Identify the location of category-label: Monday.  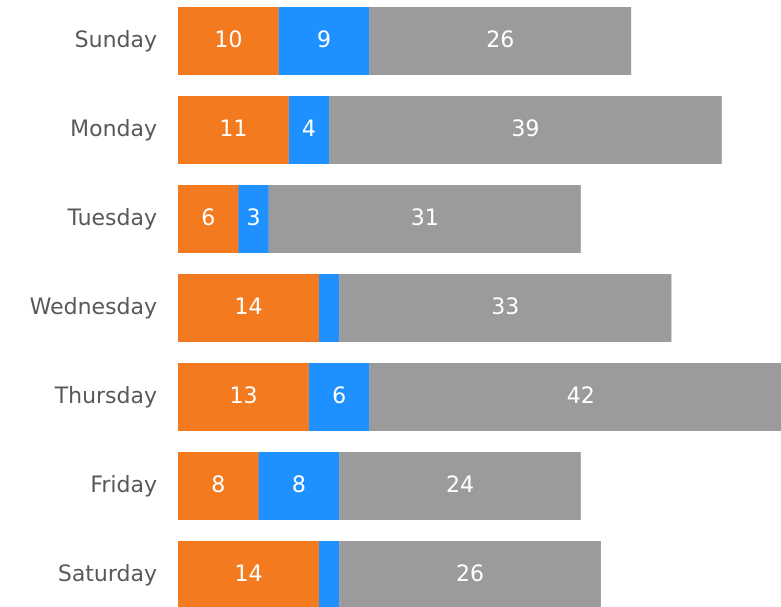
(113, 129).